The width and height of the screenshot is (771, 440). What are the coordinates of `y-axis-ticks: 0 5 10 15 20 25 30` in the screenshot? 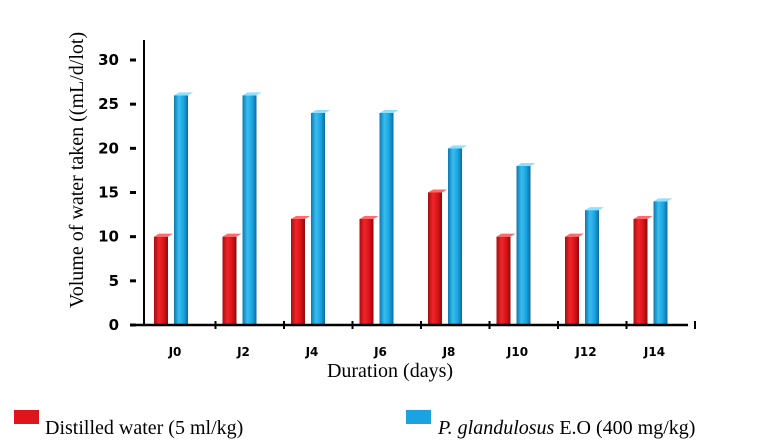 It's located at (117, 192).